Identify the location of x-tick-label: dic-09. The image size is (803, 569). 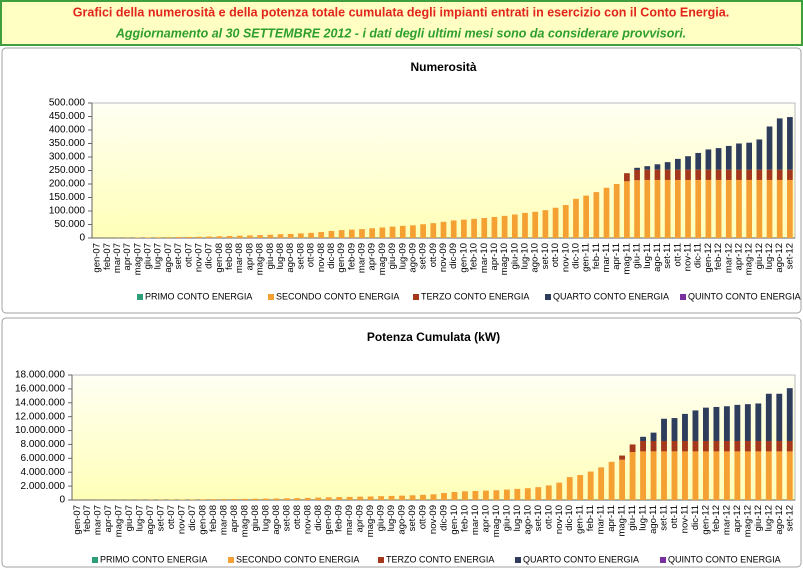
(453, 256).